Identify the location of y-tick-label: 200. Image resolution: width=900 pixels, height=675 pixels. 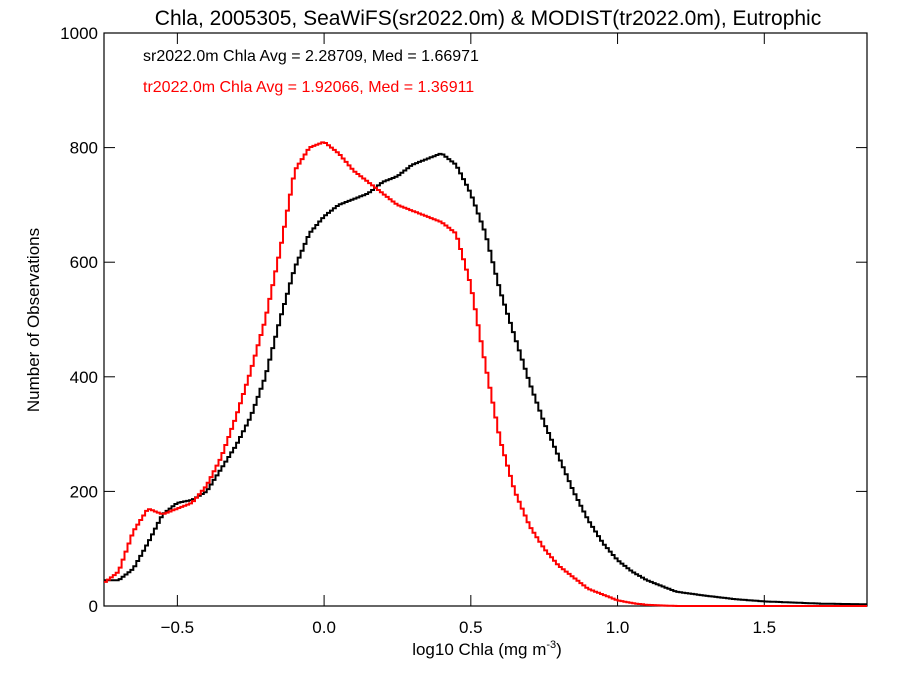
(84, 491).